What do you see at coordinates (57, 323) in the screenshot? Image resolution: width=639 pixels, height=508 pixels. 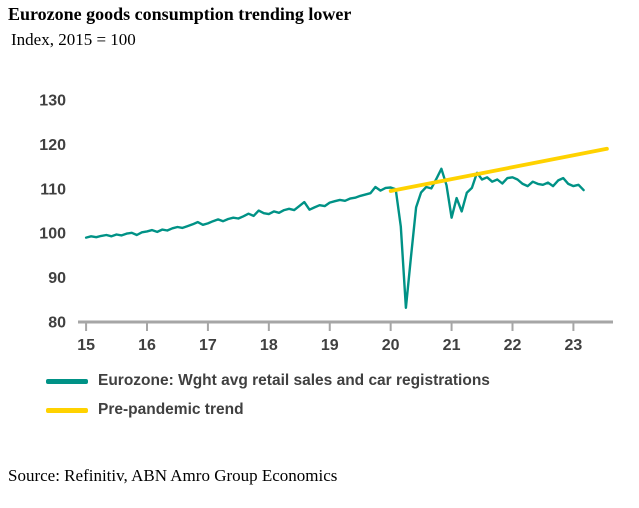 I see `y-tick-label: 80` at bounding box center [57, 323].